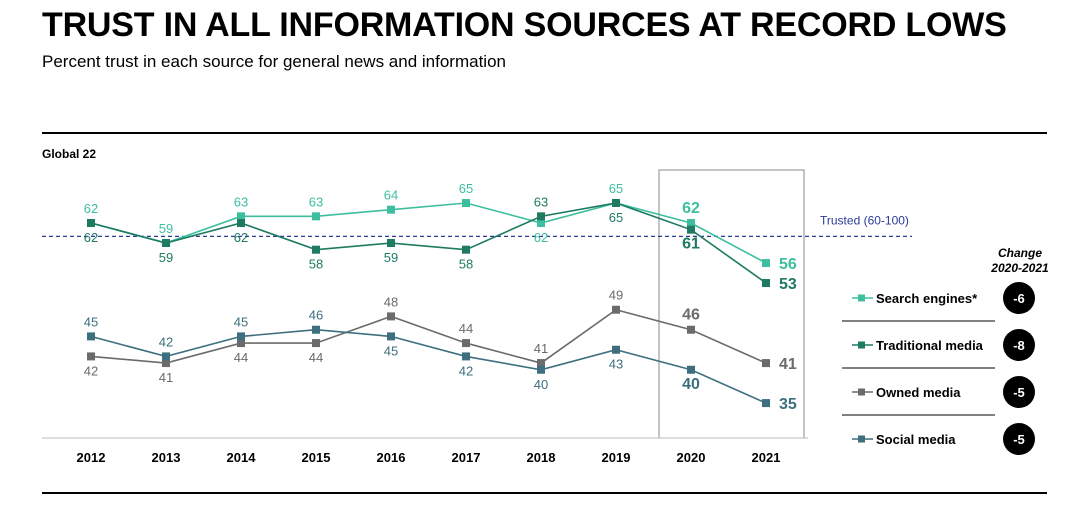  Describe the element at coordinates (391, 457) in the screenshot. I see `x-tick-label: 2016` at that location.